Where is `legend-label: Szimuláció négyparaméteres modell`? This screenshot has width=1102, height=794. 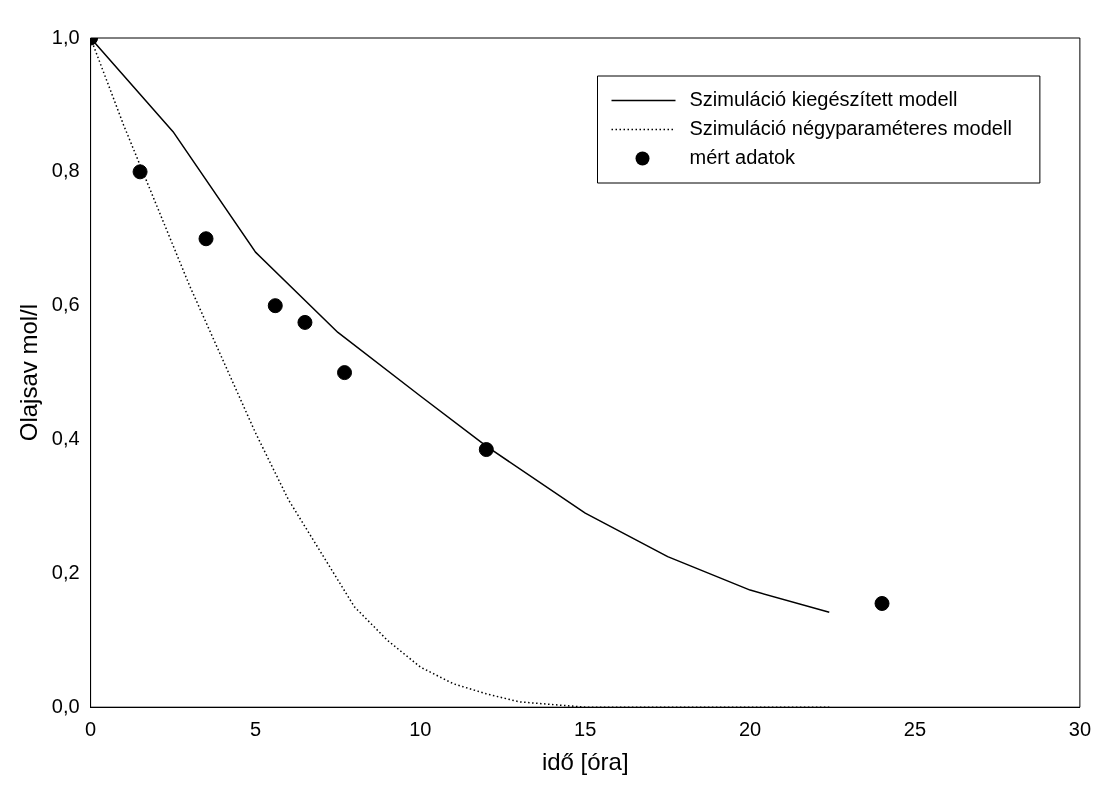 legend-label: Szimuláció négyparaméteres modell is located at coordinates (850, 128).